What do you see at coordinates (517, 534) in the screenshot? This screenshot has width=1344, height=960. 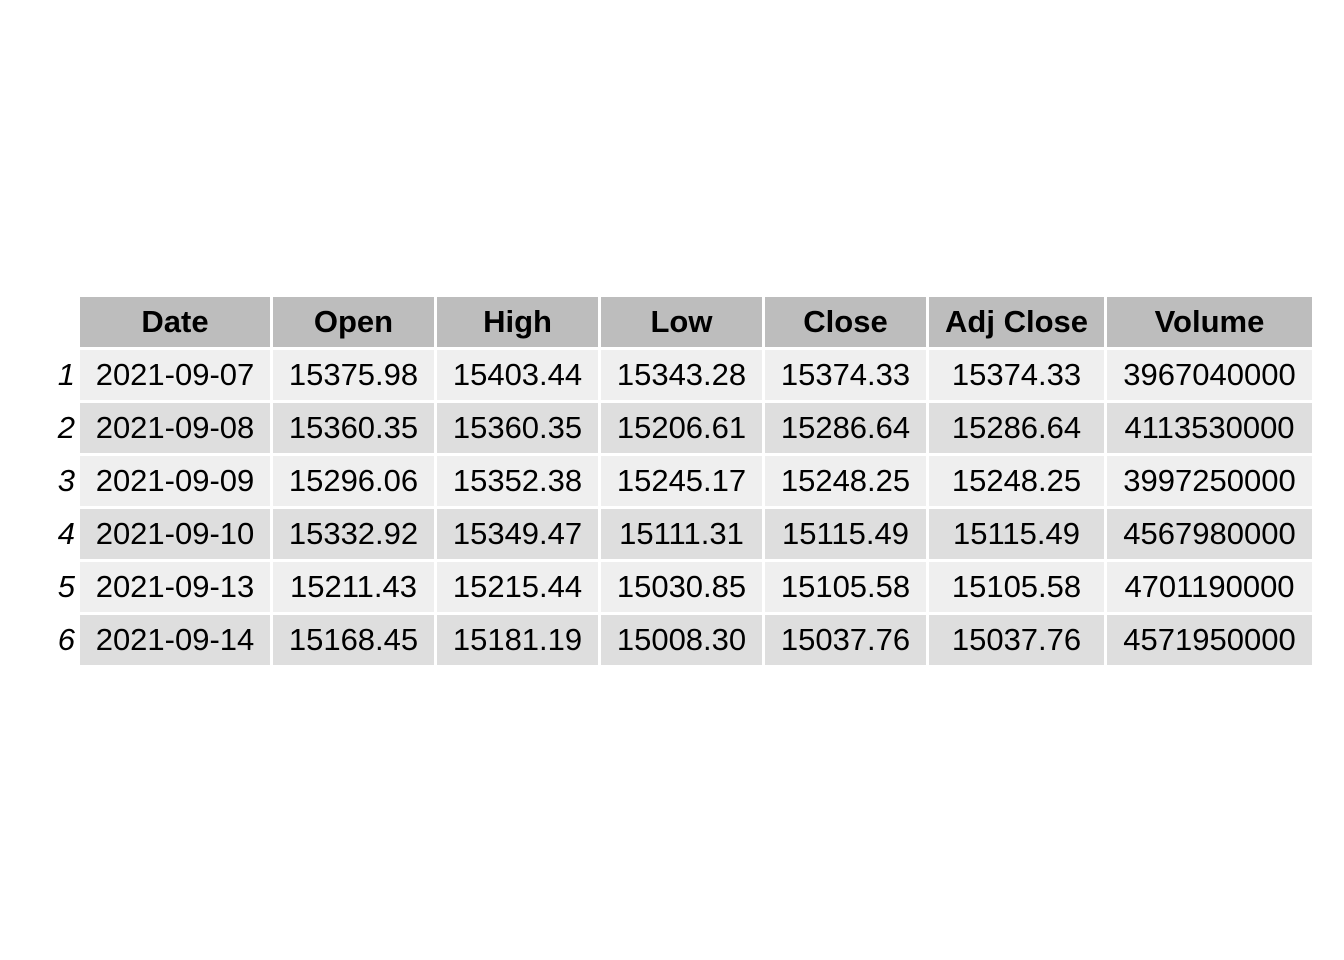 I see `cell-high: 15349.47` at bounding box center [517, 534].